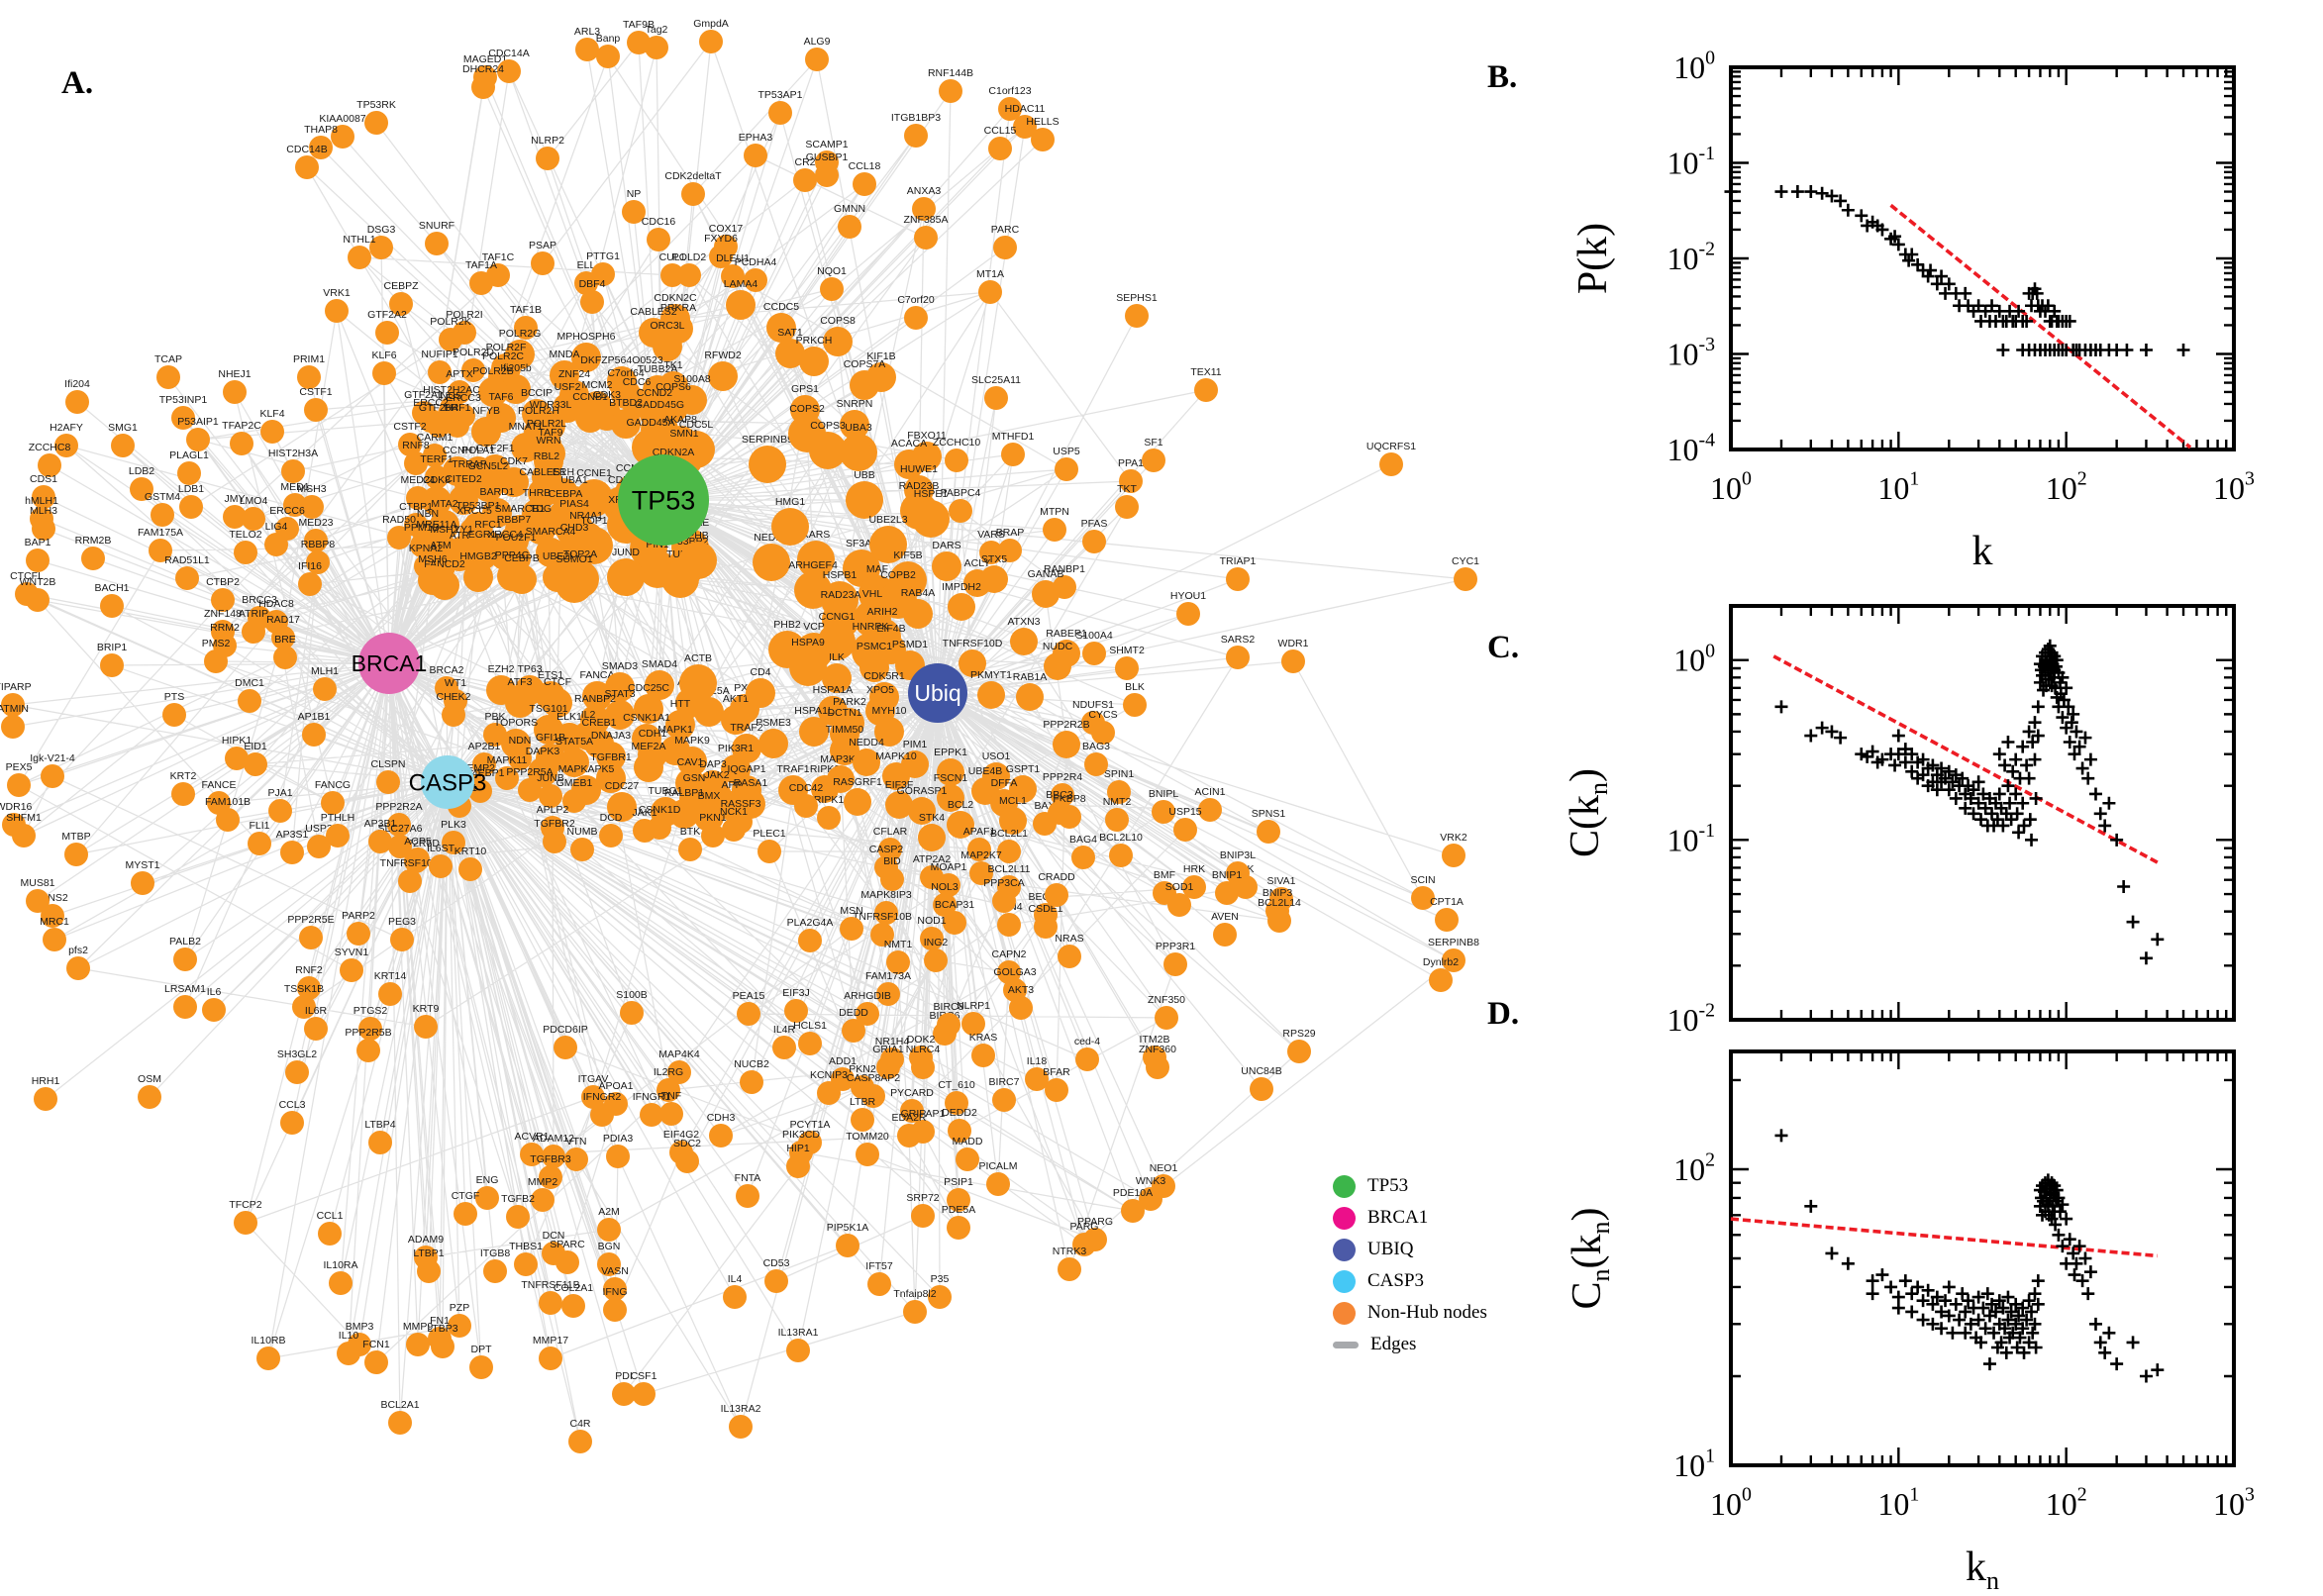 The image size is (2323, 1596). Describe the element at coordinates (285, 651) in the screenshot. I see `network-node: BRE` at that location.